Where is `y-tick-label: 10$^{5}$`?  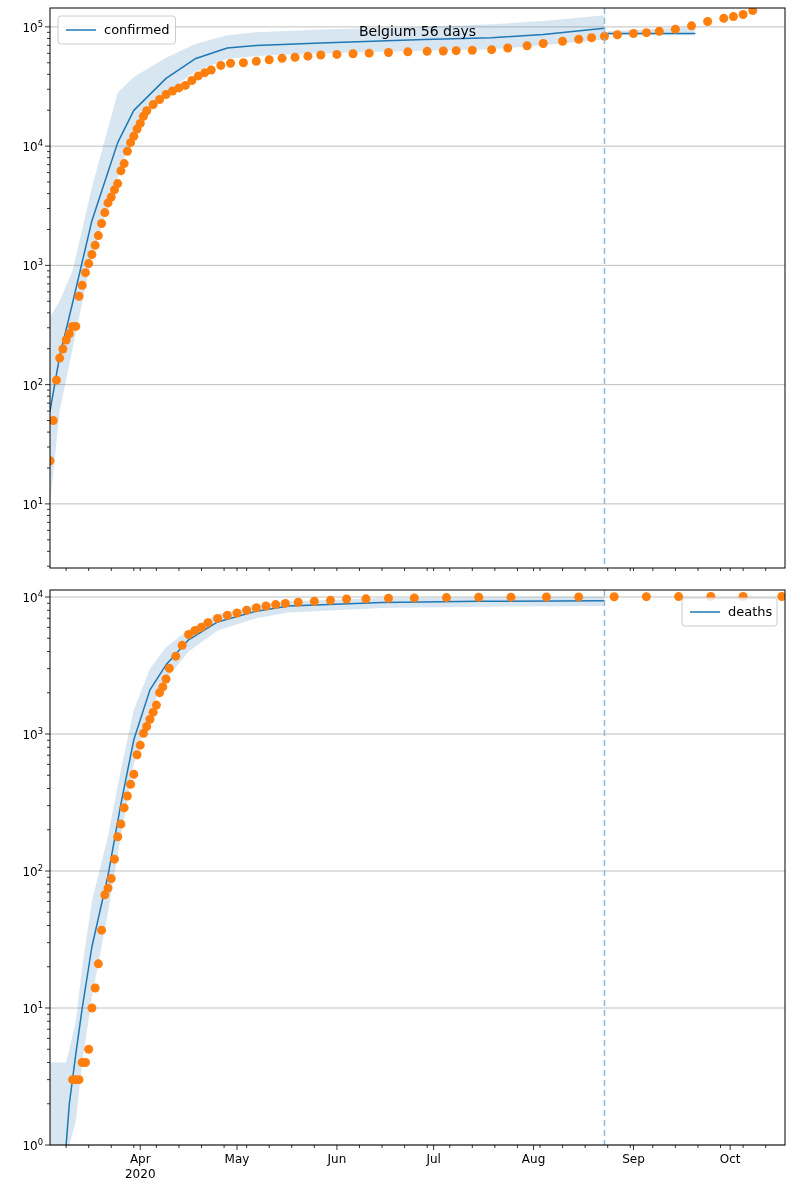
y-tick-label: 10$^{5}$ is located at coordinates (32, 26).